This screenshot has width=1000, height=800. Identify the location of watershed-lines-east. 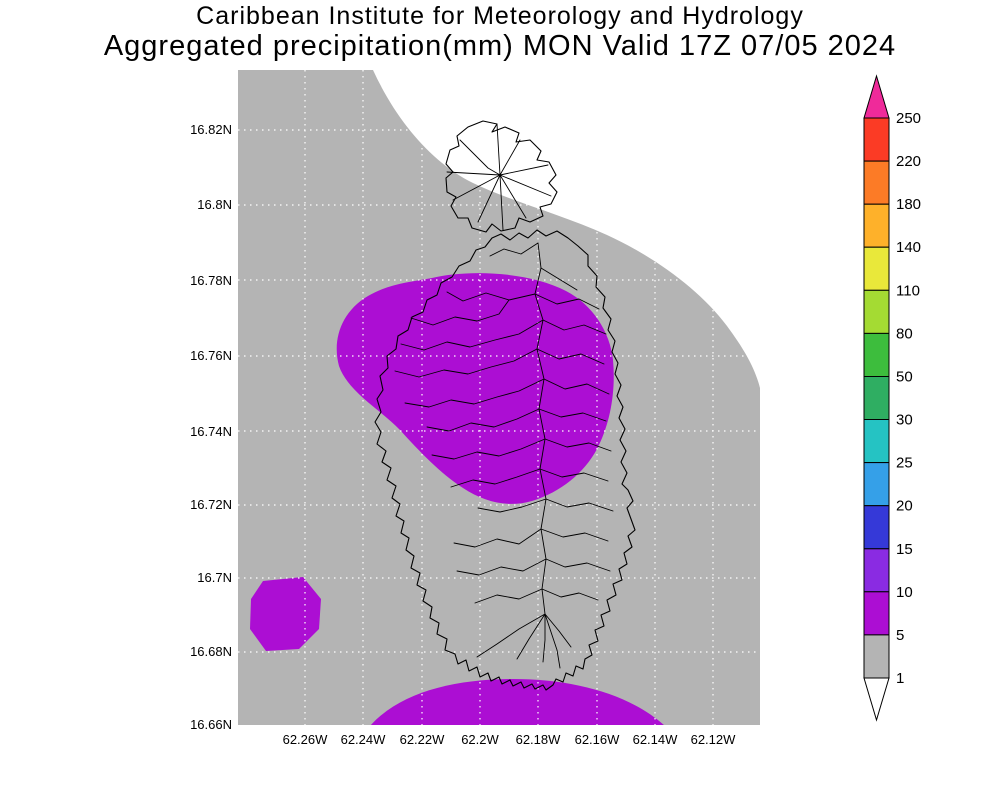
(574, 434).